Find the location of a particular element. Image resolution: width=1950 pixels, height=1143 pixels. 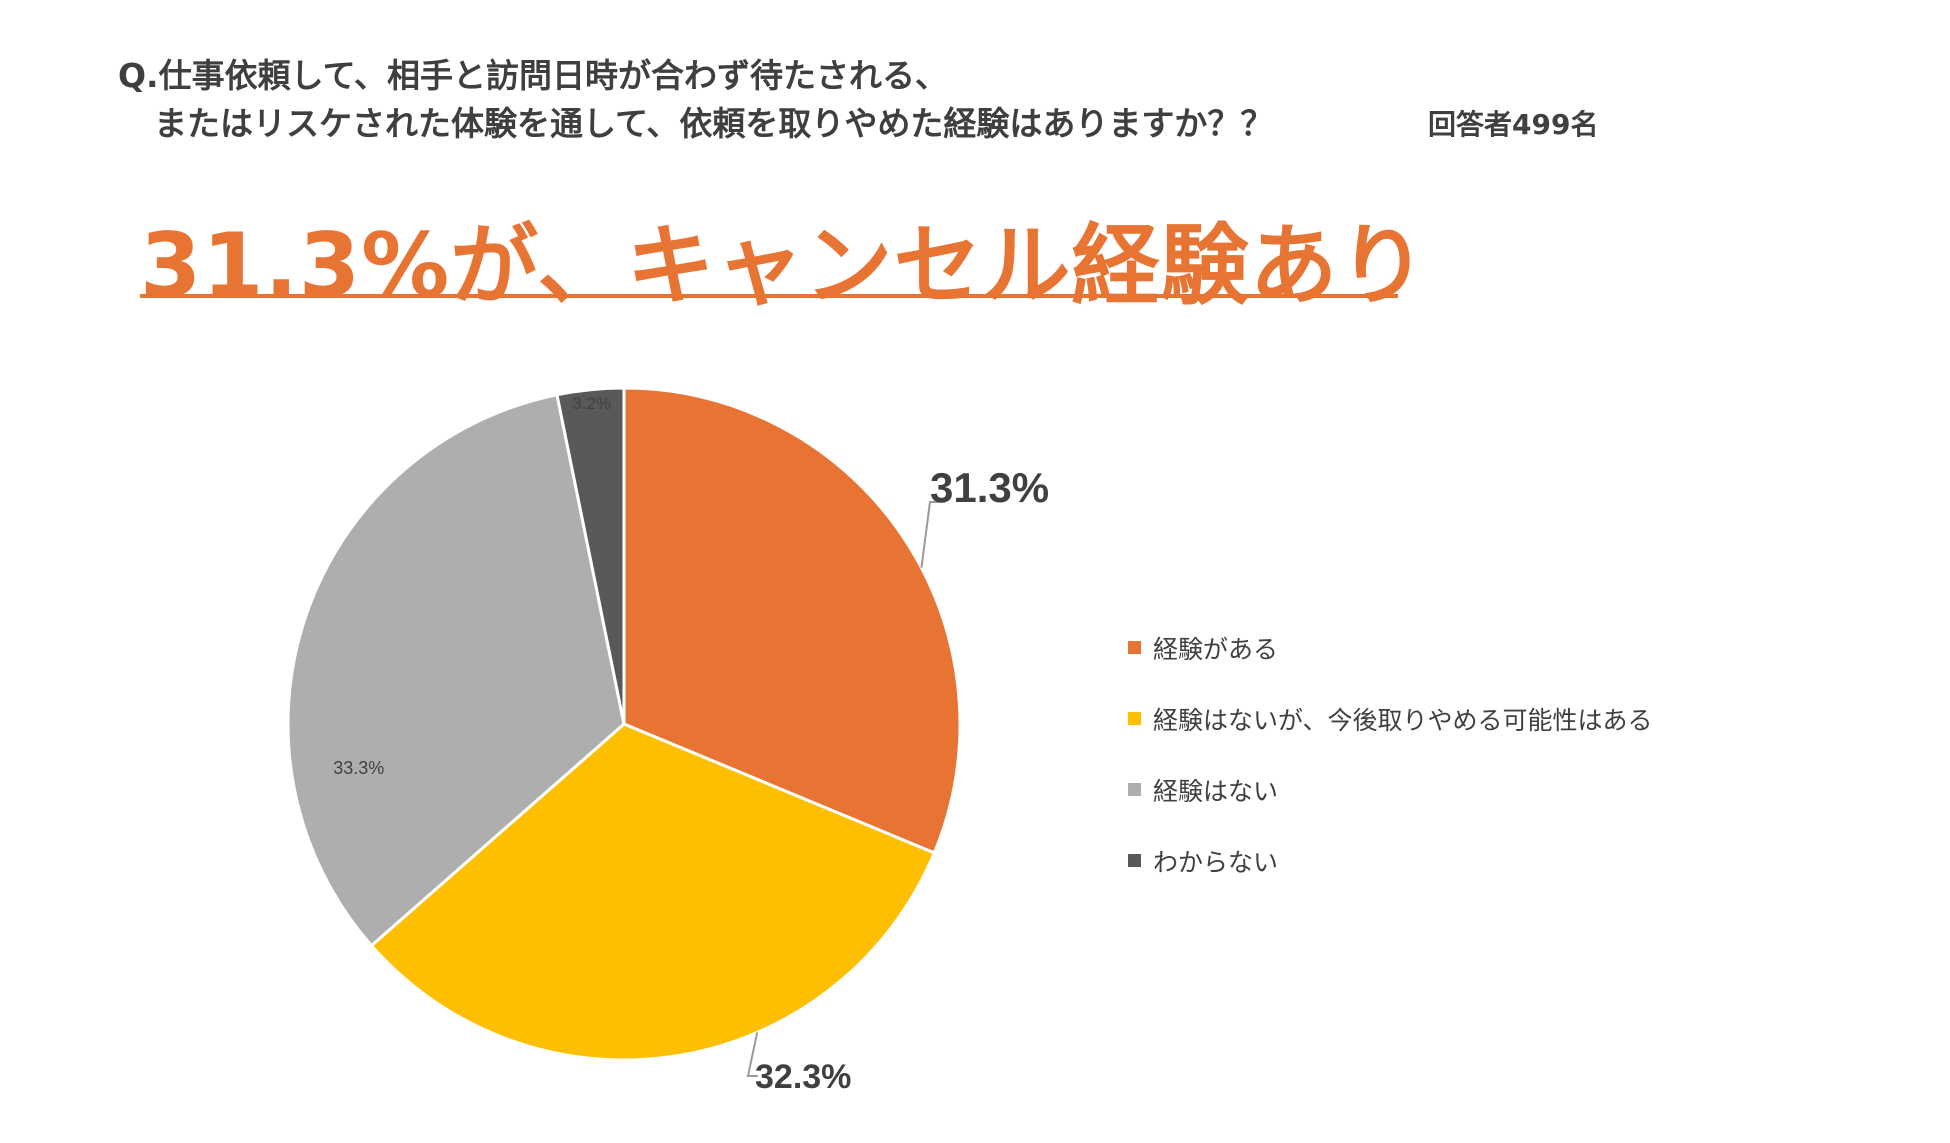

data-label-1: 31.3% is located at coordinates (989, 487).